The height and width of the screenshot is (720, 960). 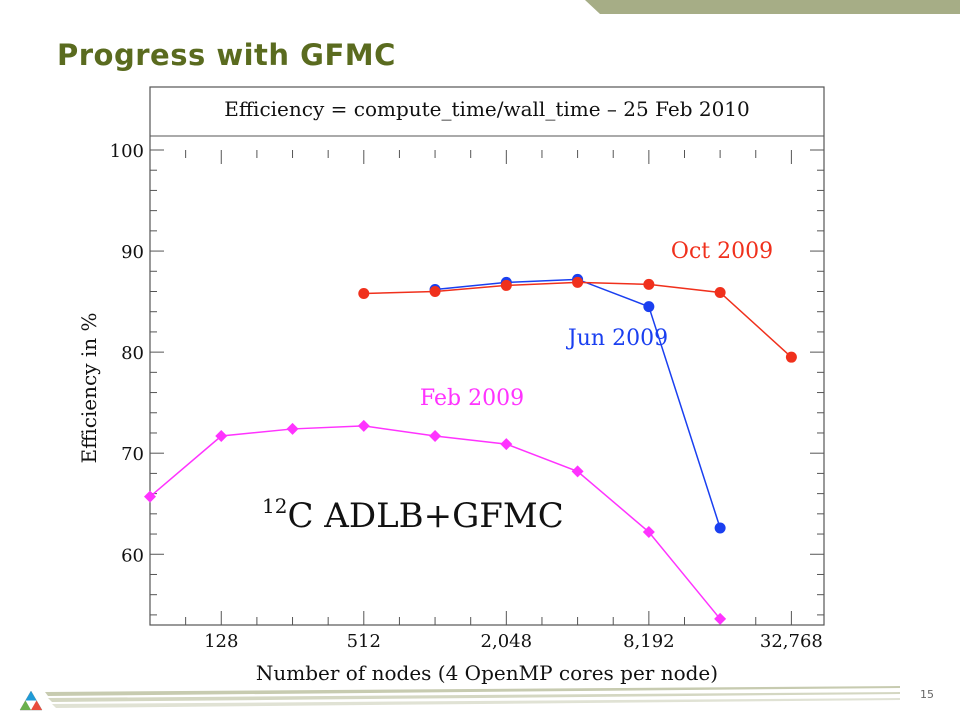 I want to click on series-label-jun-2009: Jun 2009, so click(x=617, y=338).